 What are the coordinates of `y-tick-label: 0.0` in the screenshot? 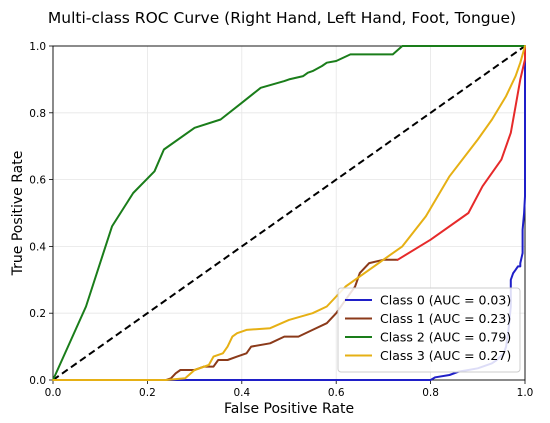 It's located at (37, 381).